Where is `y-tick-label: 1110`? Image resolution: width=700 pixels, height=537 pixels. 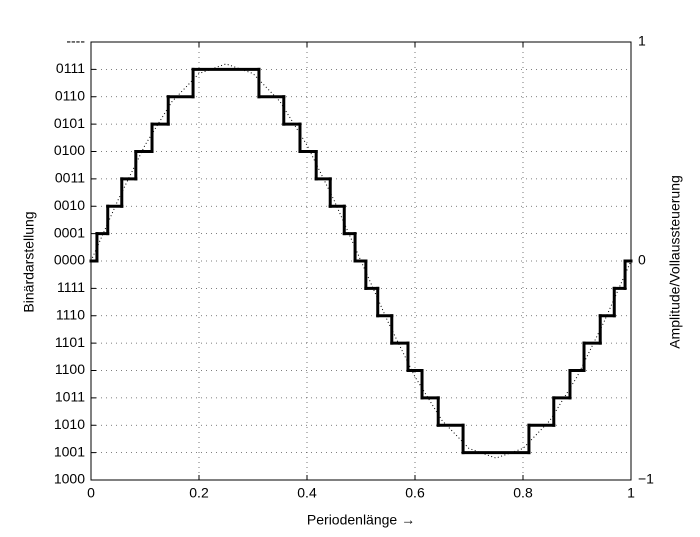 y-tick-label: 1110 is located at coordinates (70, 314).